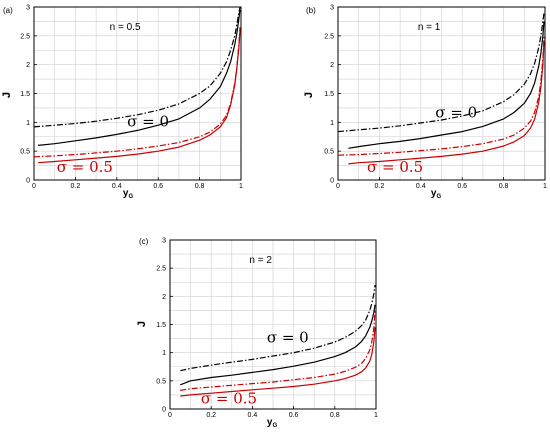 The image size is (550, 432). I want to click on panel-label: (a), so click(8, 10).